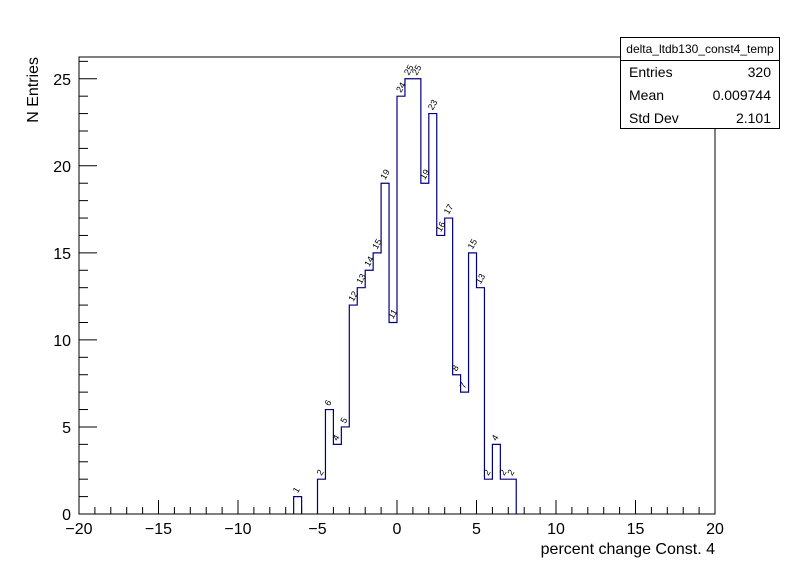 The height and width of the screenshot is (572, 796). What do you see at coordinates (353, 296) in the screenshot?
I see `bin-value-label: 12` at bounding box center [353, 296].